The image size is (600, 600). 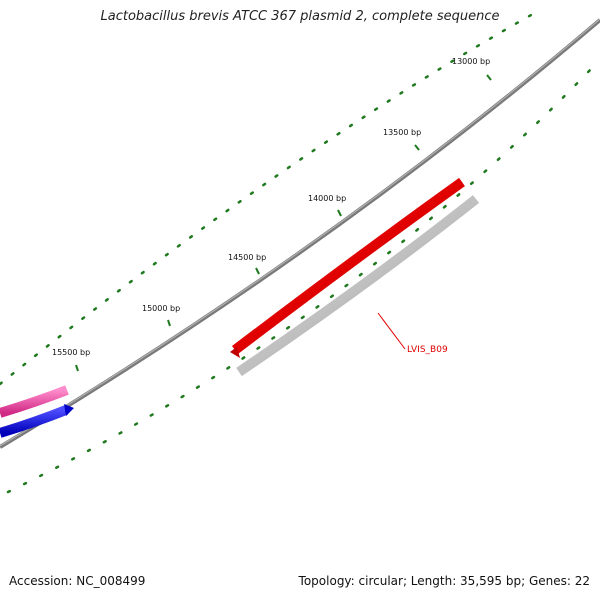 I want to click on tick-label-15500: 15500 bp, so click(x=71, y=352).